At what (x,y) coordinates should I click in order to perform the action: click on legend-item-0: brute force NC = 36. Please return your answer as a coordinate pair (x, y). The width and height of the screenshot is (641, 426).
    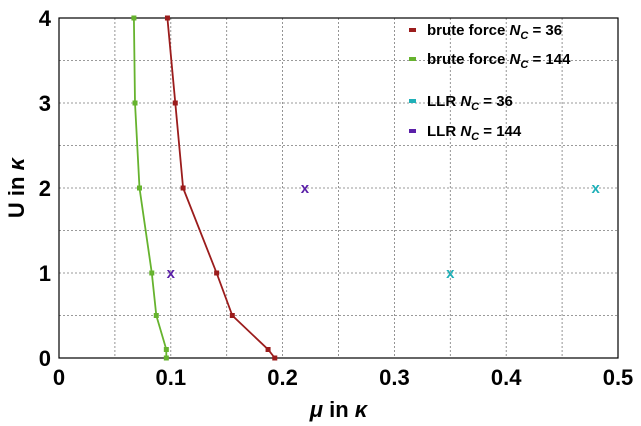
    Looking at the image, I should click on (485, 32).